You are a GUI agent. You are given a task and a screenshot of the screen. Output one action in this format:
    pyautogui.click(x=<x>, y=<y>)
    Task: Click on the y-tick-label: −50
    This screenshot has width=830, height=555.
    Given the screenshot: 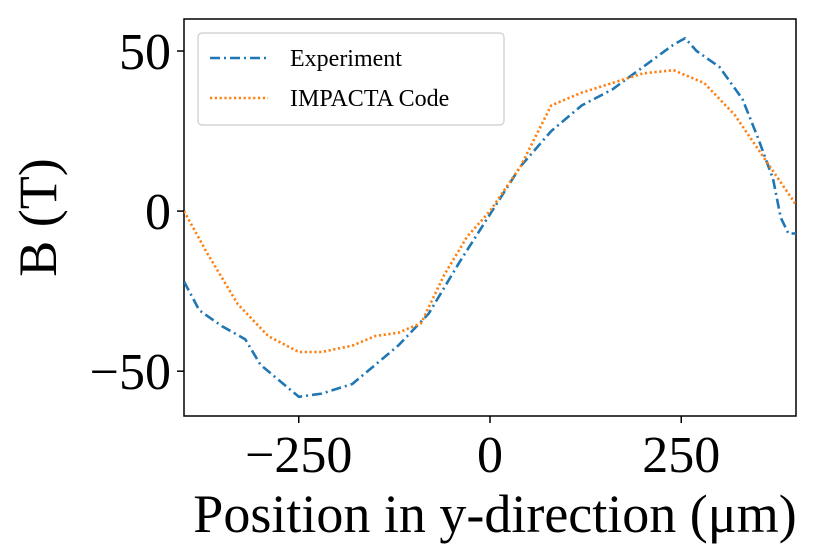 What is the action you would take?
    pyautogui.click(x=130, y=372)
    